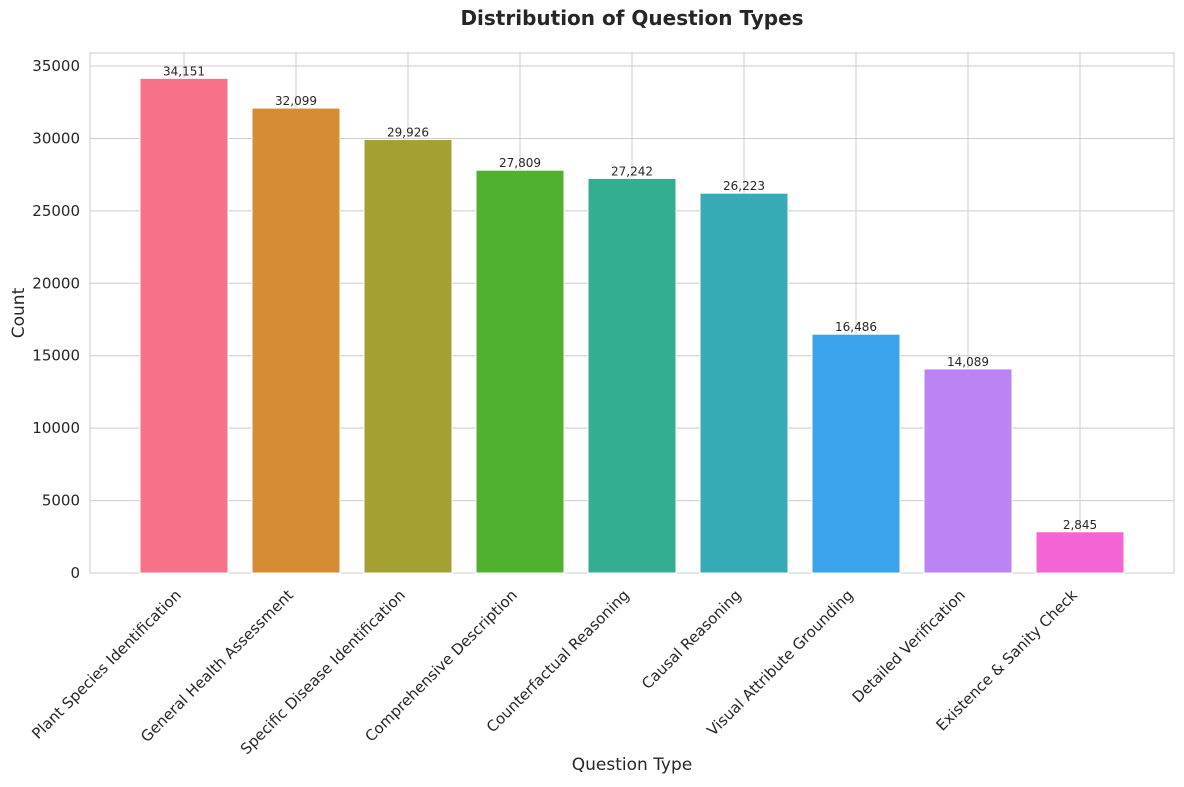 This screenshot has width=1184, height=787. I want to click on bar-value-label: 16,486, so click(856, 327).